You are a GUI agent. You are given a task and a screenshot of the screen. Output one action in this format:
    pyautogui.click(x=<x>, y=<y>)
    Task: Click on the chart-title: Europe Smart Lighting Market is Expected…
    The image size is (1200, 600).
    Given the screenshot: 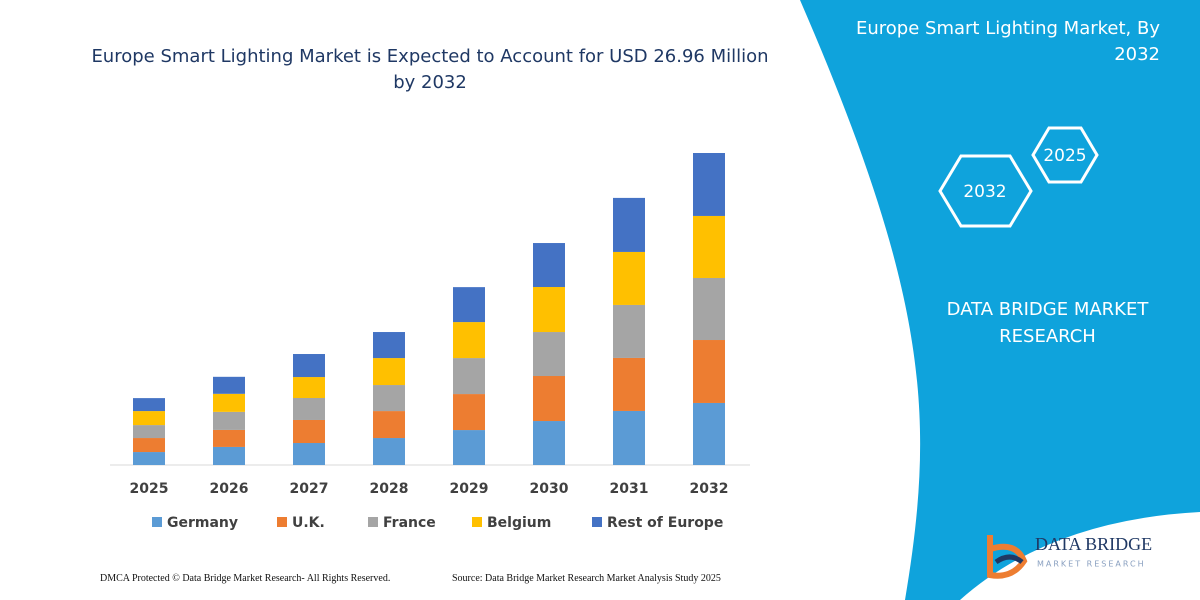 What is the action you would take?
    pyautogui.click(x=430, y=69)
    